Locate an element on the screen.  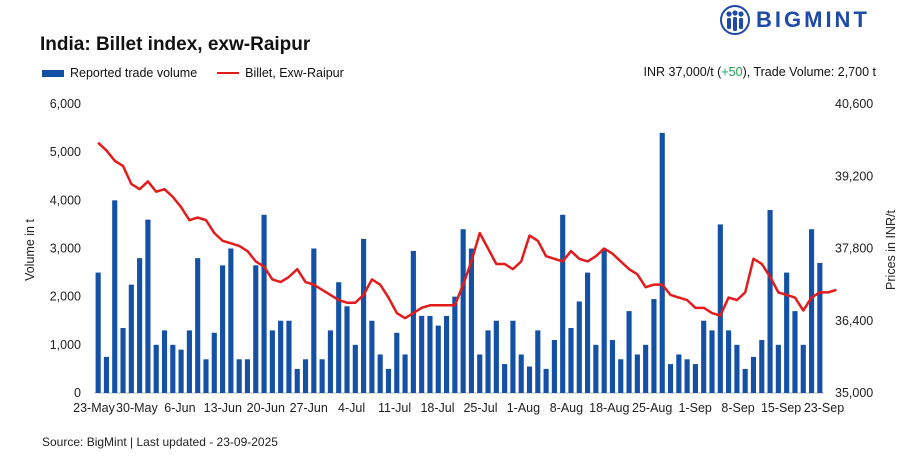
legend-label-volume: Reported trade volume is located at coordinates (134, 73).